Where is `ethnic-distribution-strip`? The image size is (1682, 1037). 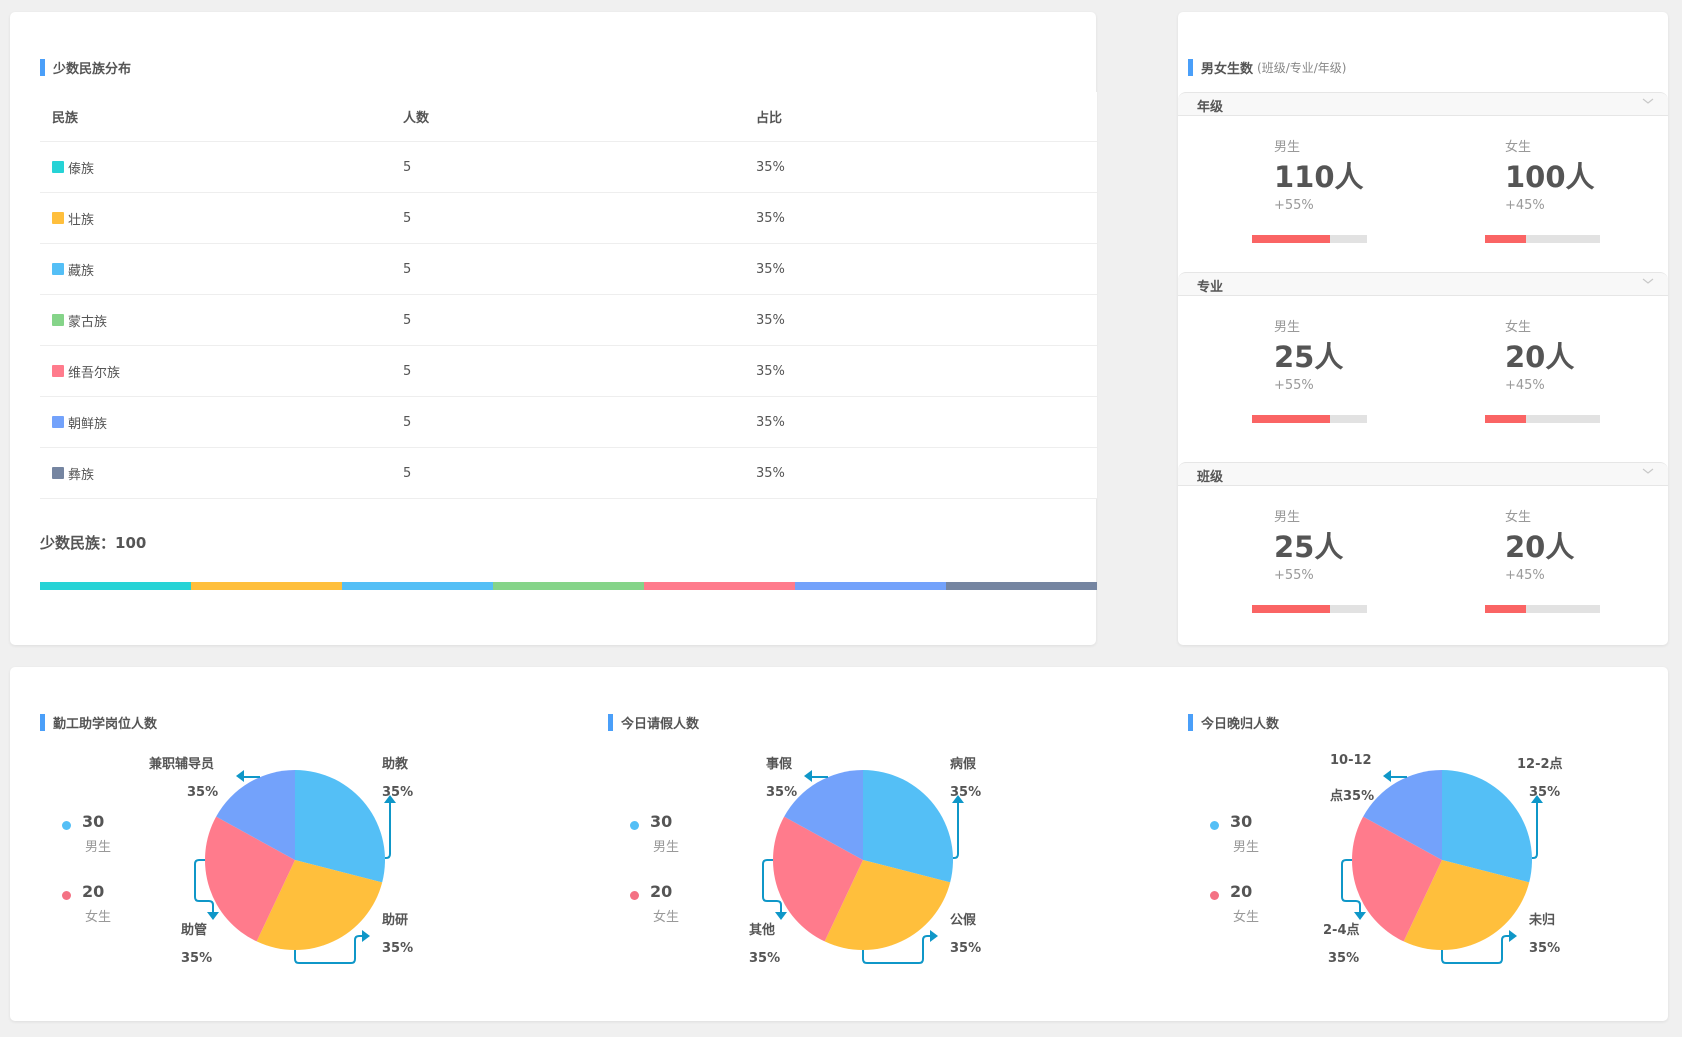 ethnic-distribution-strip is located at coordinates (568, 586).